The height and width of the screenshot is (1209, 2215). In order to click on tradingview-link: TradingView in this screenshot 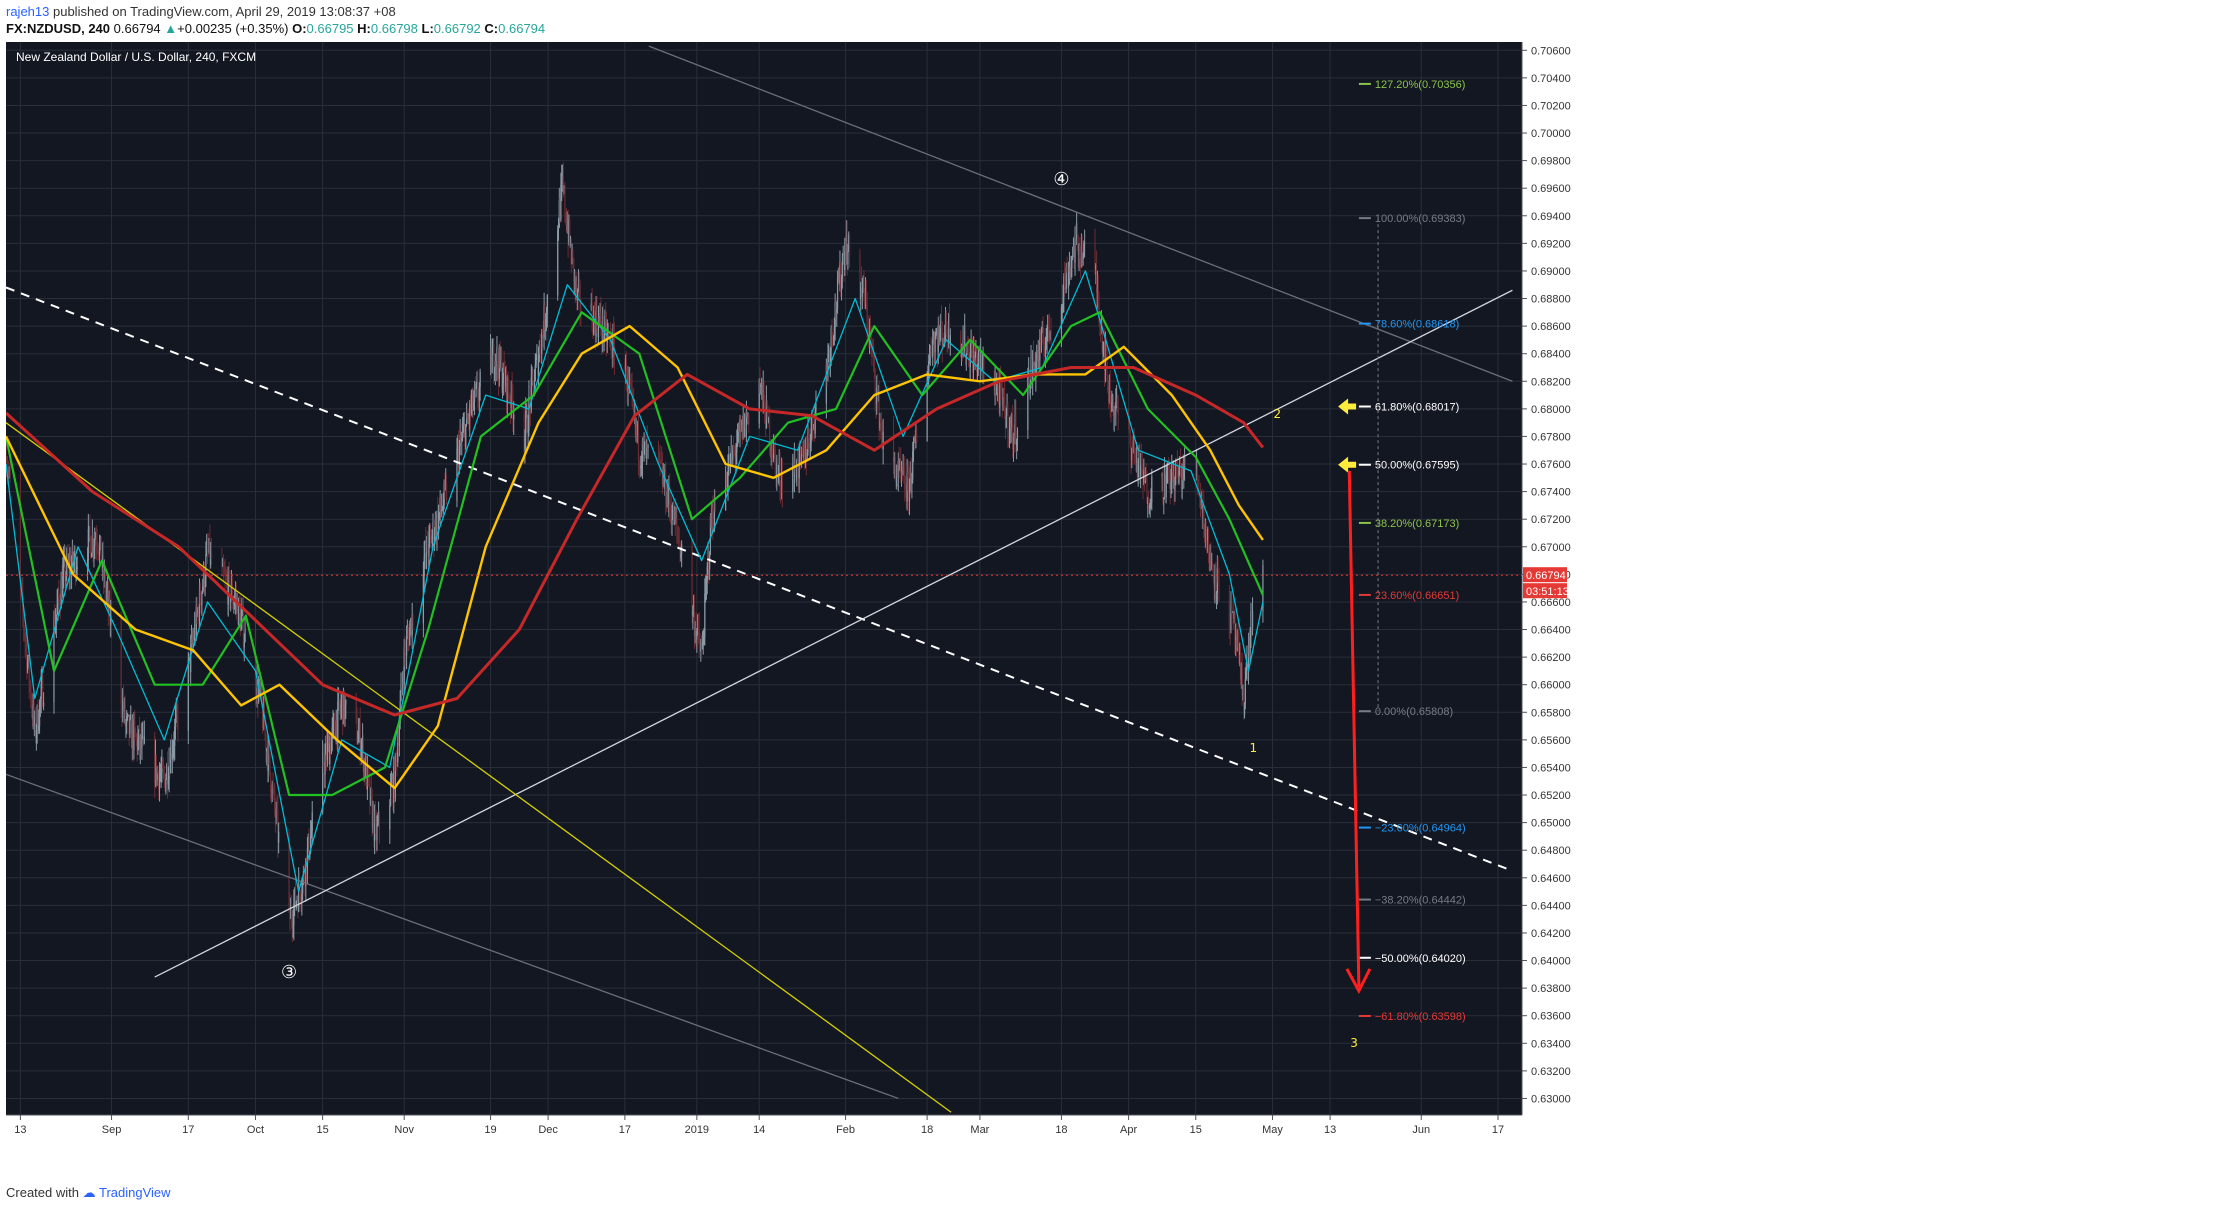, I will do `click(135, 1192)`.